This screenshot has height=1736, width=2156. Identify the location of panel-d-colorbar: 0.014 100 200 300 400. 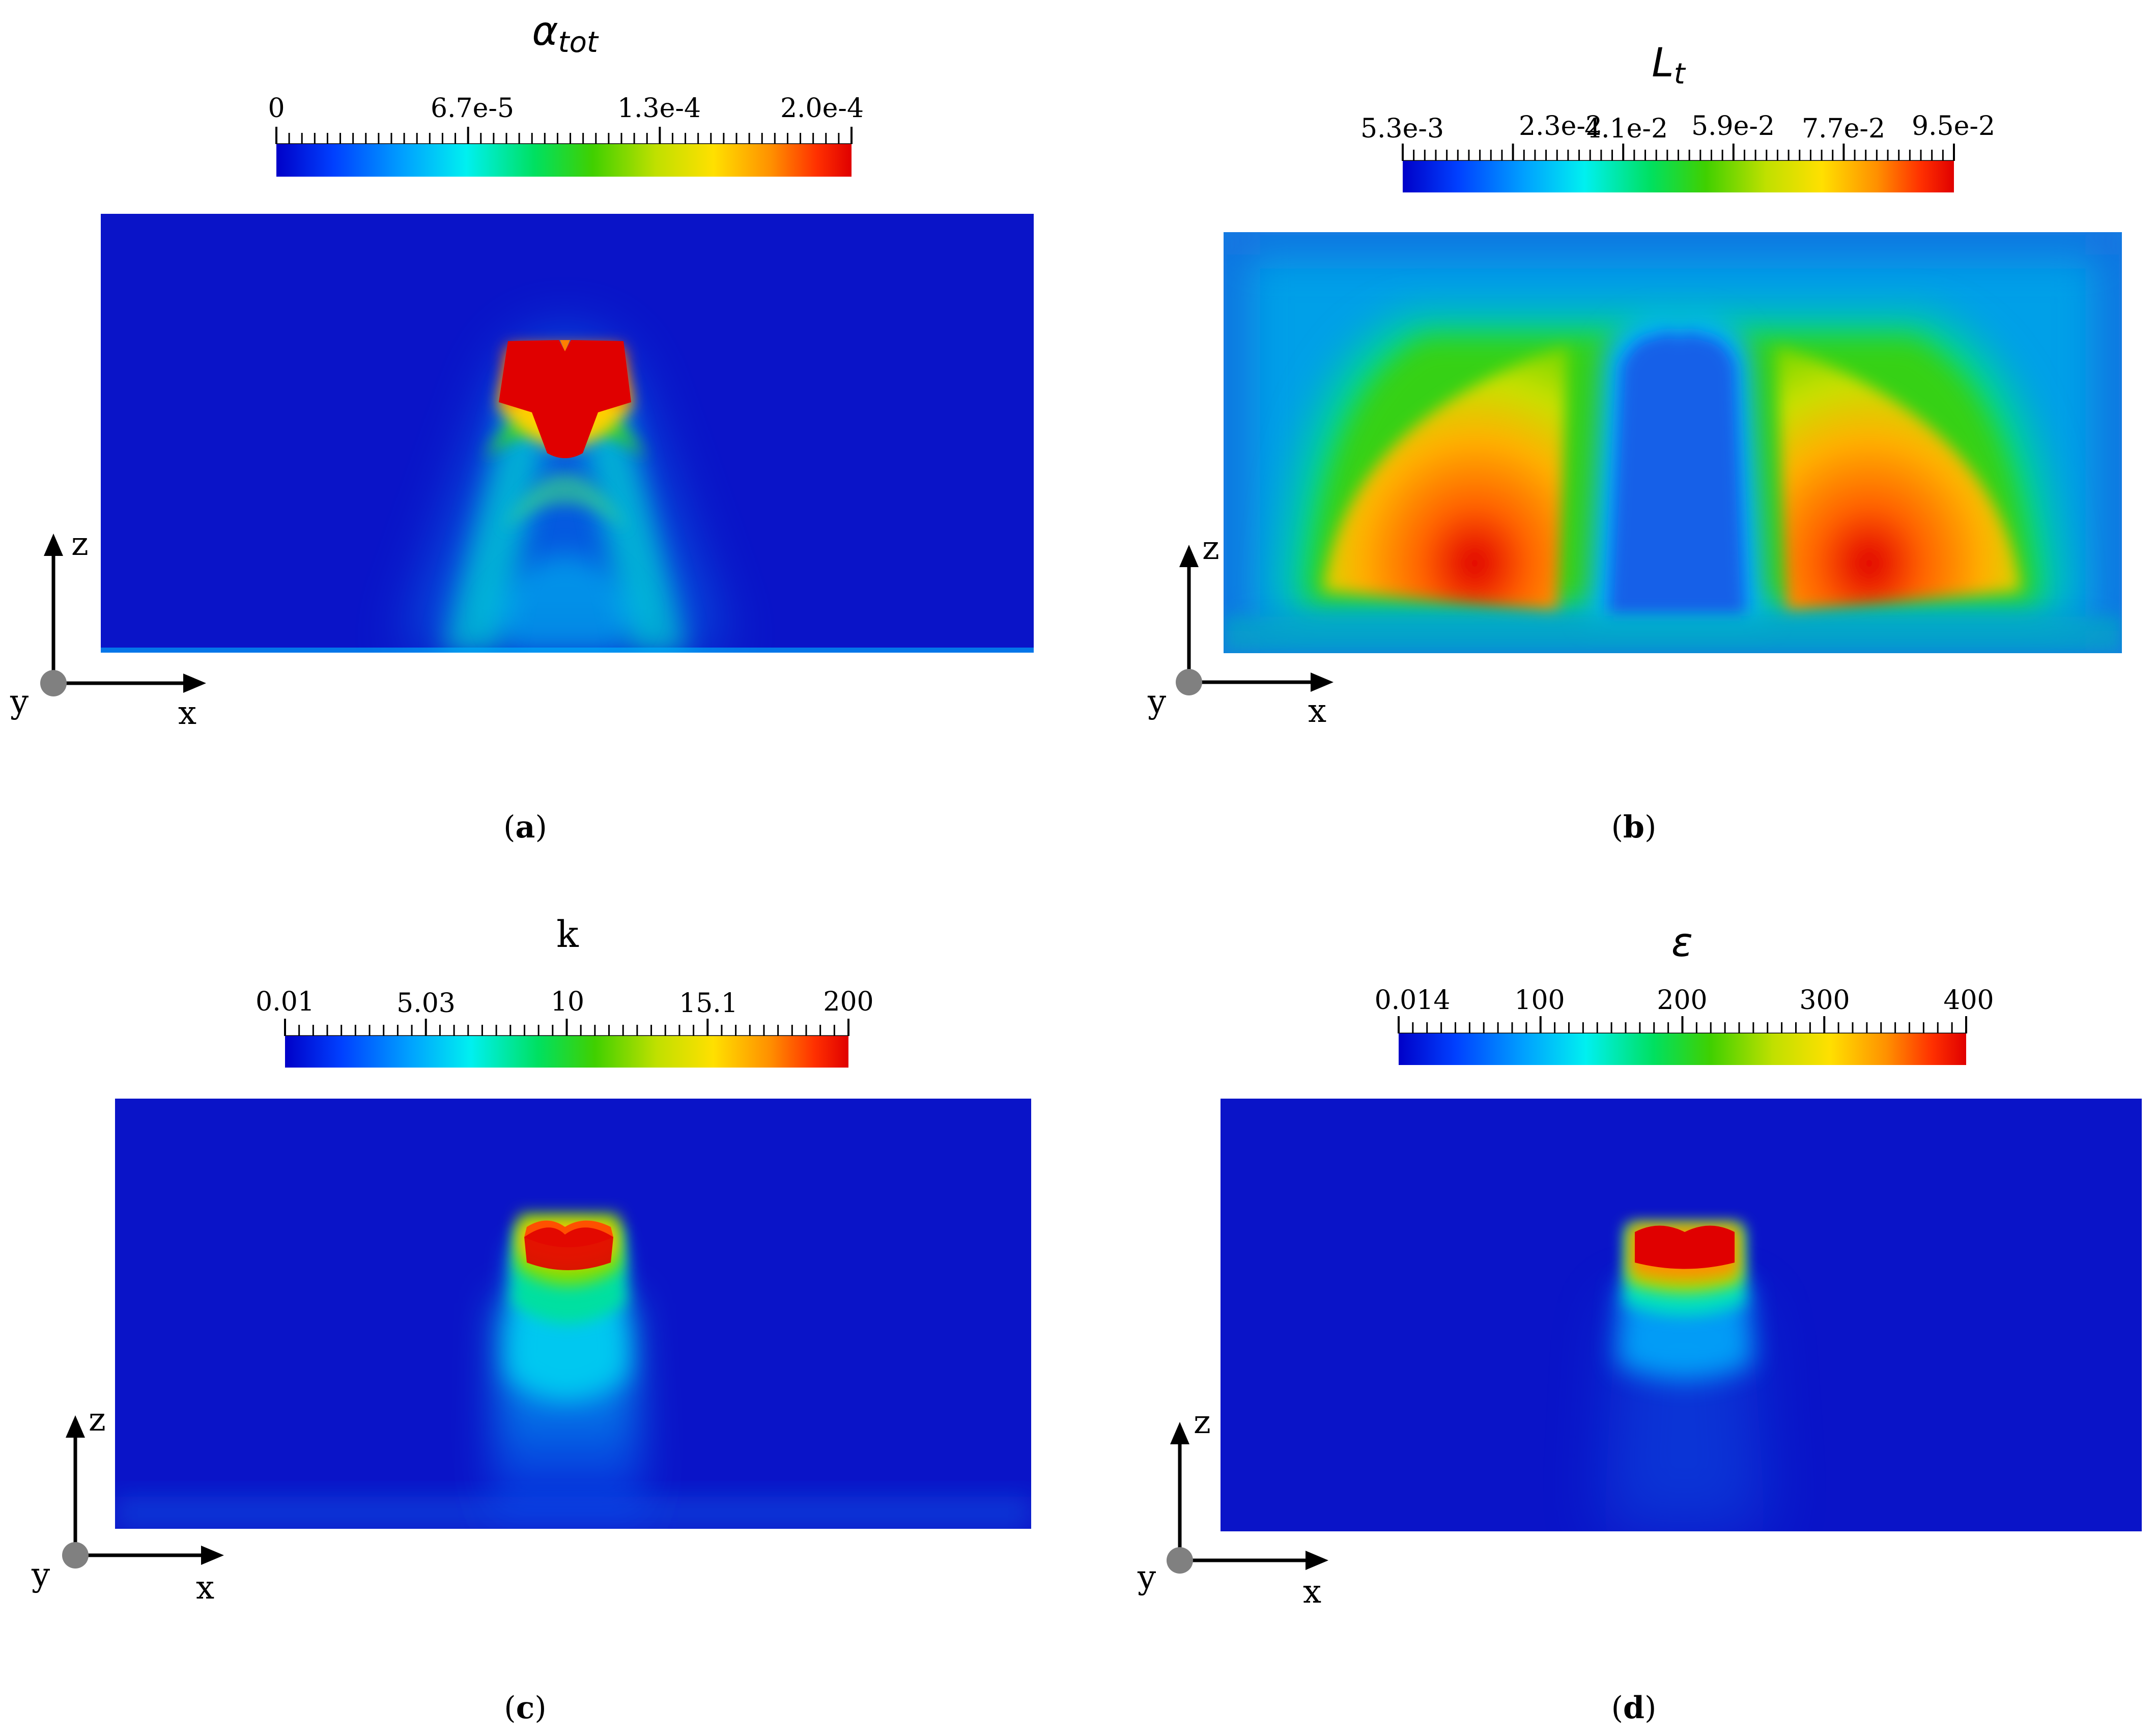
(1685, 1025).